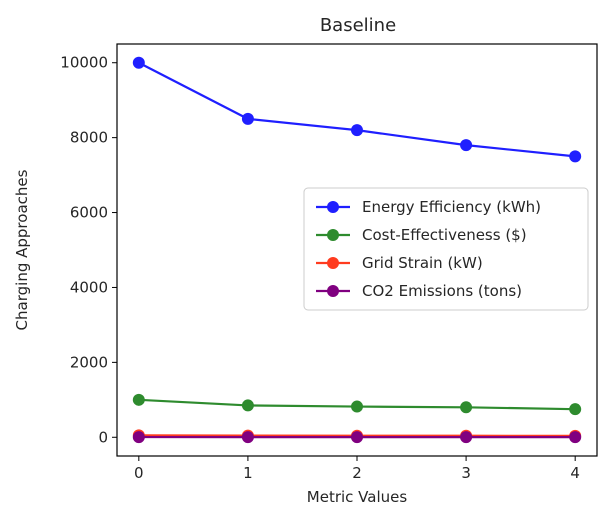 This screenshot has height=508, width=601. Describe the element at coordinates (139, 473) in the screenshot. I see `x-tick-label: 0` at that location.